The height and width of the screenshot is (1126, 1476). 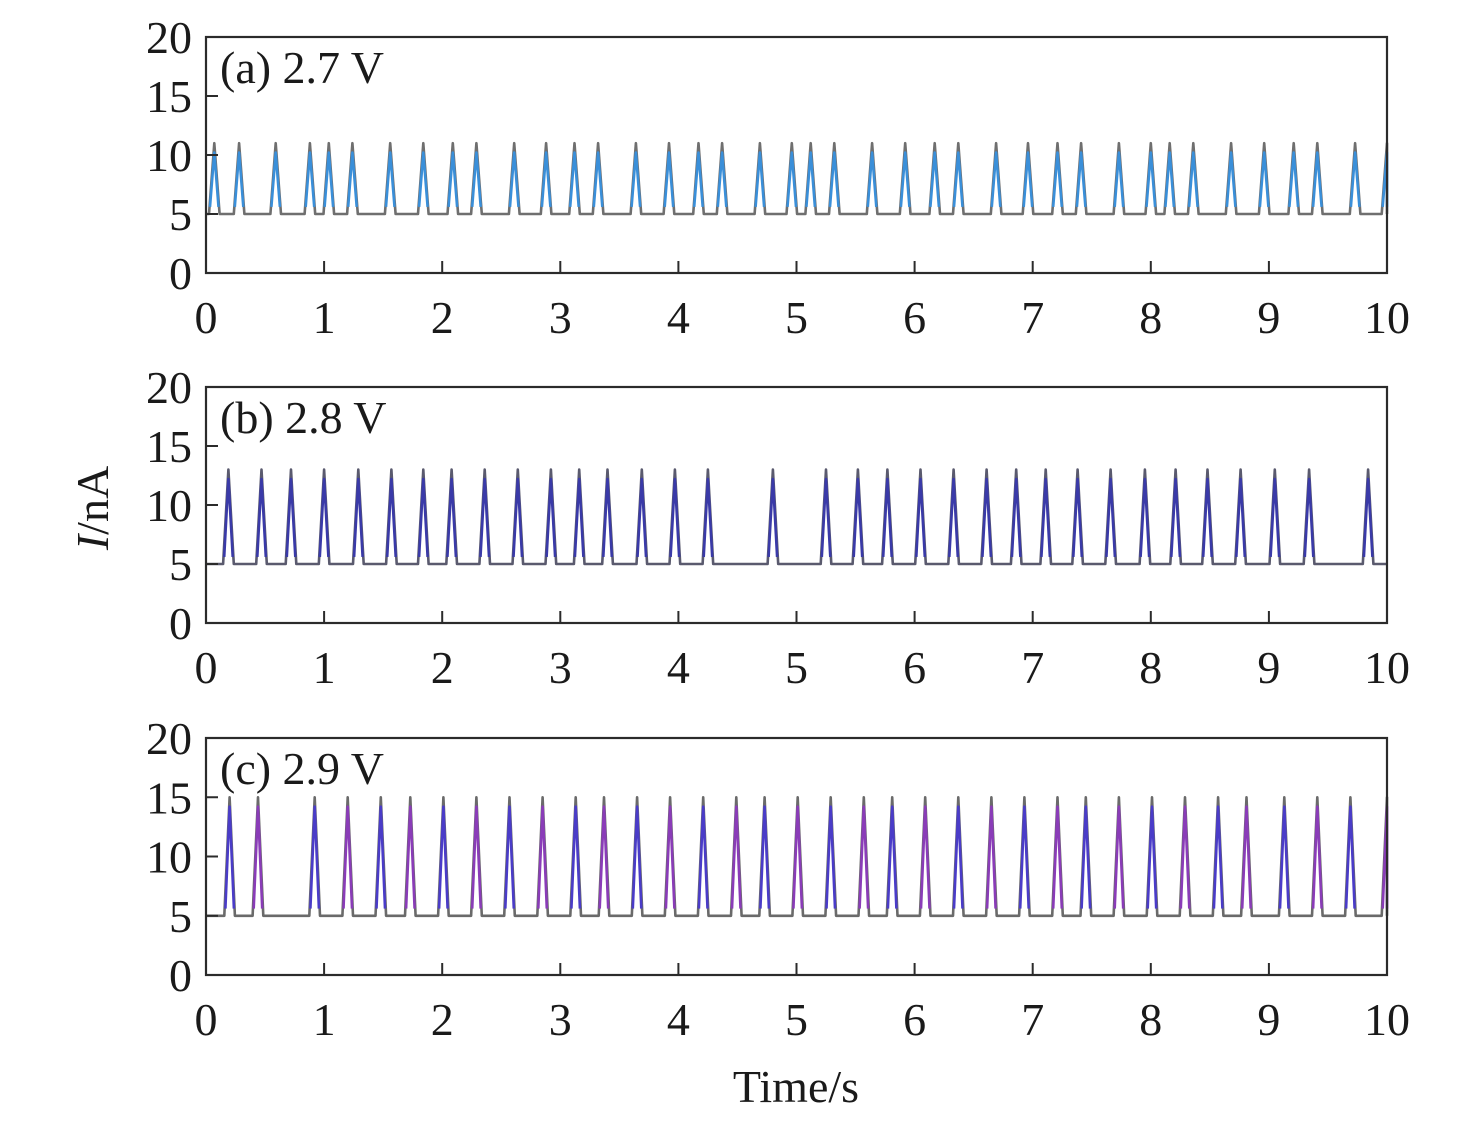 I want to click on y-tick-label: 10, so click(x=169, y=505).